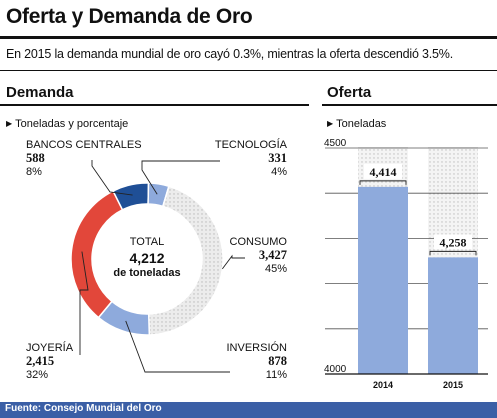 The width and height of the screenshot is (497, 418). What do you see at coordinates (258, 242) in the screenshot?
I see `slice-name: CONSUMO` at bounding box center [258, 242].